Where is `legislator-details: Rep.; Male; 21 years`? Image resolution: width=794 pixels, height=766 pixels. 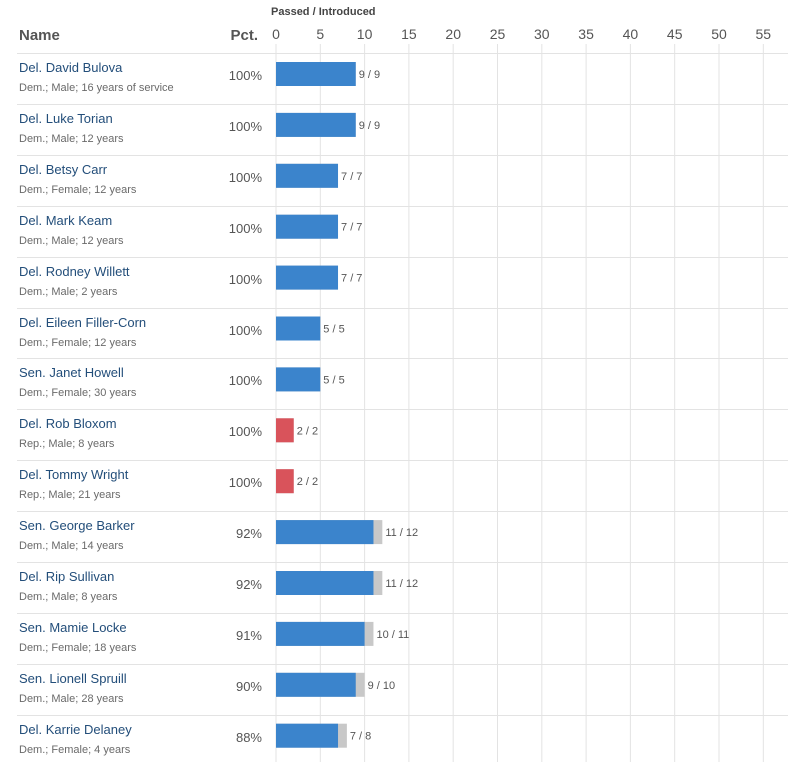
legislator-details: Rep.; Male; 21 years is located at coordinates (70, 495).